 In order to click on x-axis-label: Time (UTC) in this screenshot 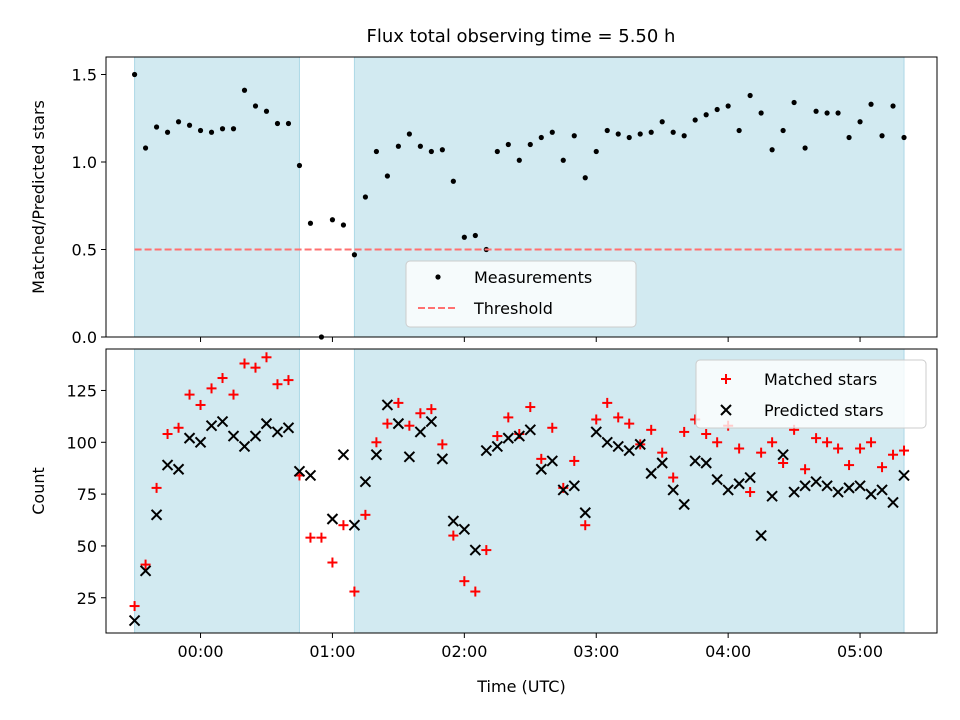, I will do `click(520, 686)`.